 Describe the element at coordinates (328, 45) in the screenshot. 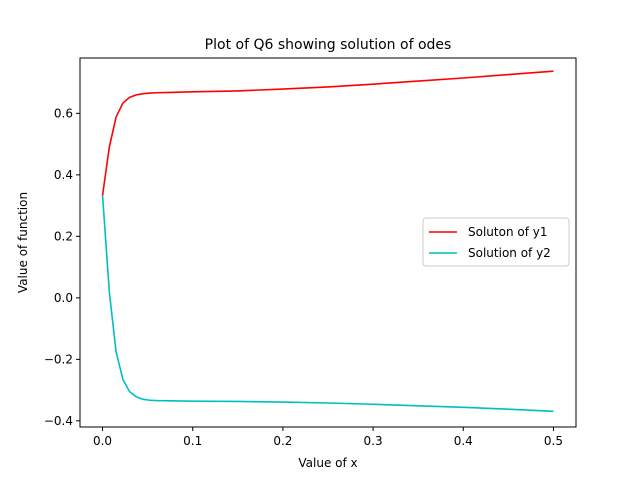

I see `chart-title: Plot of Q6 showing solution of odes` at that location.